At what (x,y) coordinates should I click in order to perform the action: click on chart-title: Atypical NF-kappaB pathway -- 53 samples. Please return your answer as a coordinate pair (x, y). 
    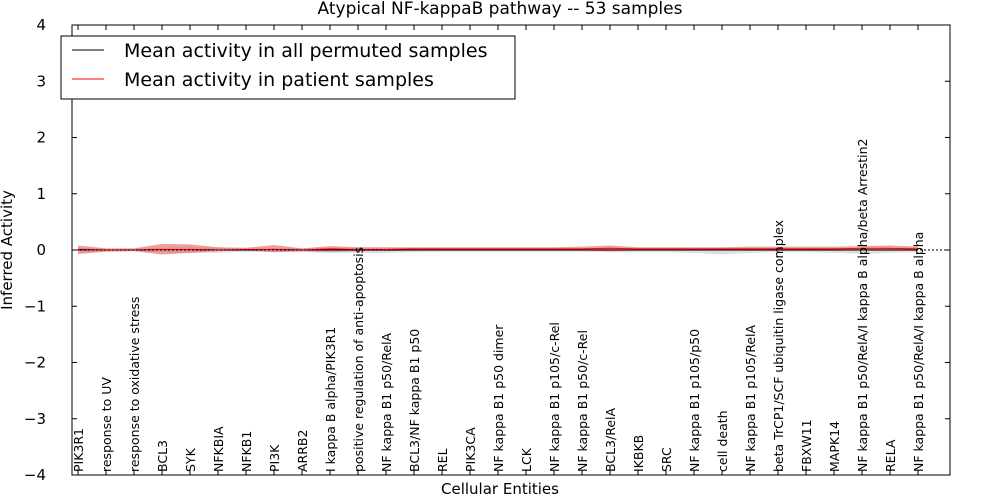
    Looking at the image, I should click on (500, 9).